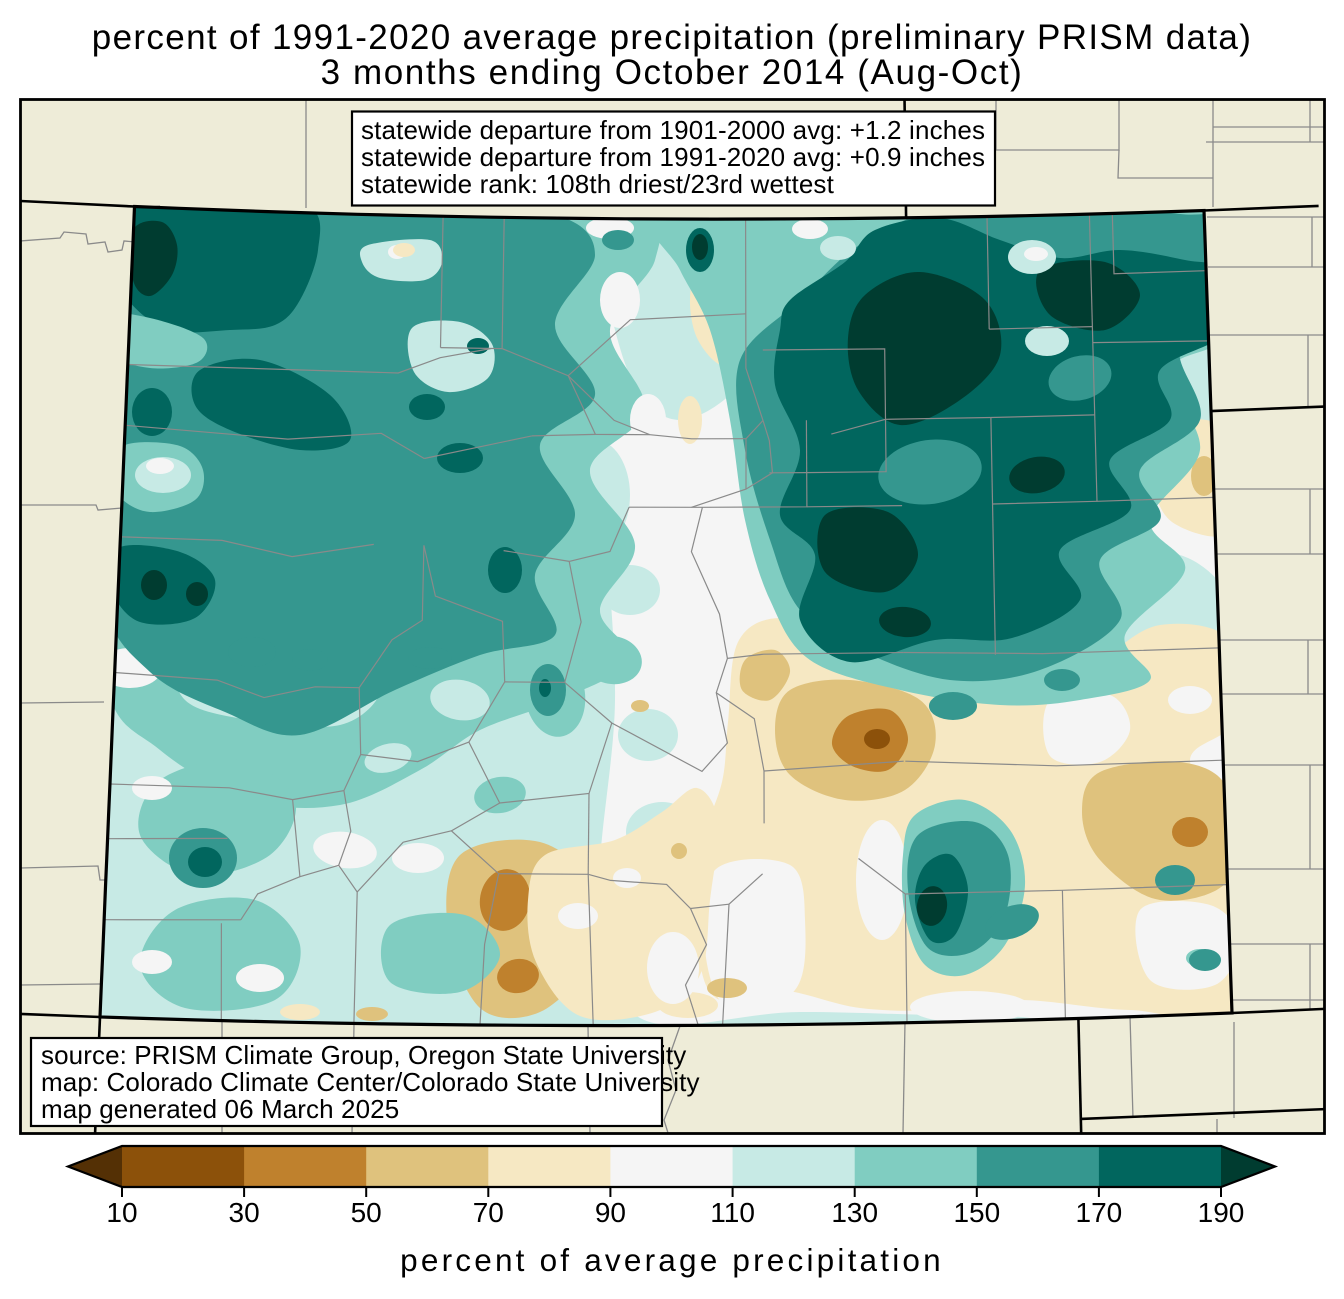  What do you see at coordinates (610, 1212) in the screenshot?
I see `svg-text: 90` at bounding box center [610, 1212].